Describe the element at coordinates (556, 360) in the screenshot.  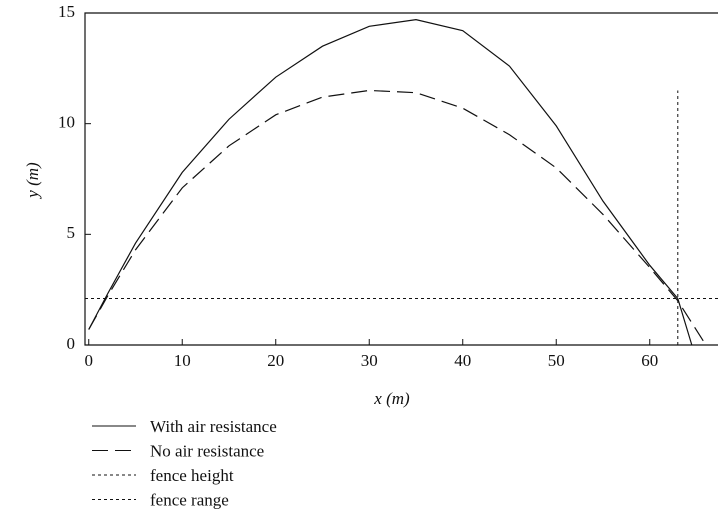
I see `x-tick-label: 50` at that location.